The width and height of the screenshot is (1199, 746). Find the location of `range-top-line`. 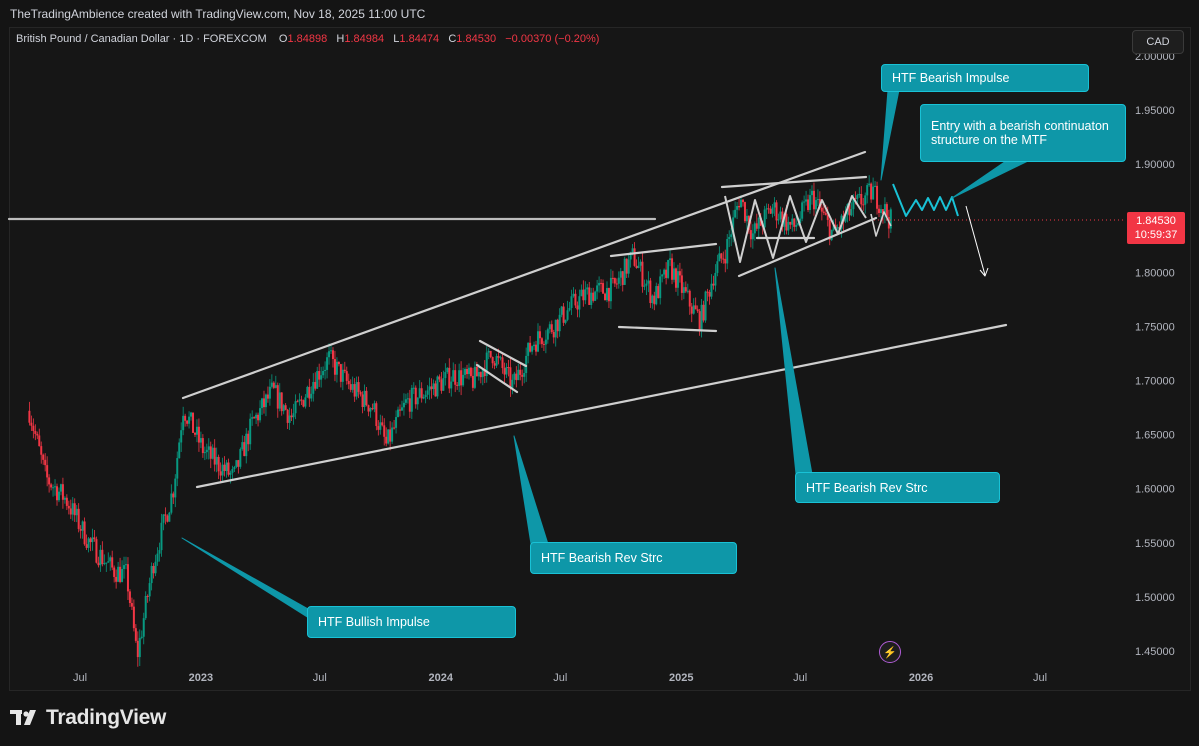

range-top-line is located at coordinates (663, 250).